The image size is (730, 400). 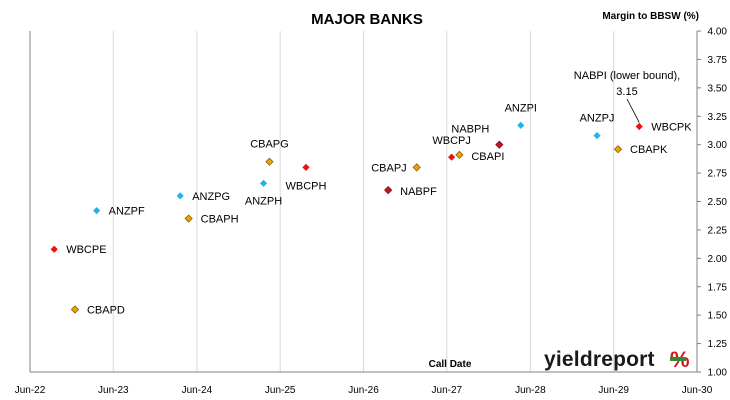 What do you see at coordinates (599, 359) in the screenshot?
I see `logo-wordmark: yieldreport` at bounding box center [599, 359].